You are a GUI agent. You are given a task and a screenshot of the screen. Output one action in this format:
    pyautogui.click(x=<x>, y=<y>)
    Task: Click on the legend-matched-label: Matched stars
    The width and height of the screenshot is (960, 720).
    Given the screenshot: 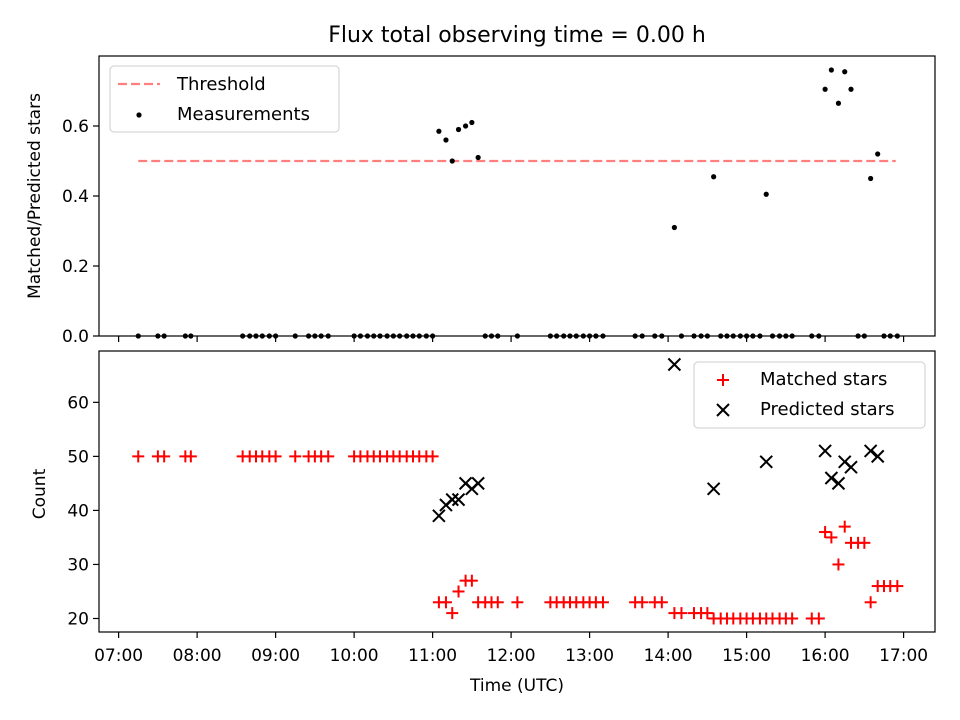 What is the action you would take?
    pyautogui.click(x=823, y=379)
    